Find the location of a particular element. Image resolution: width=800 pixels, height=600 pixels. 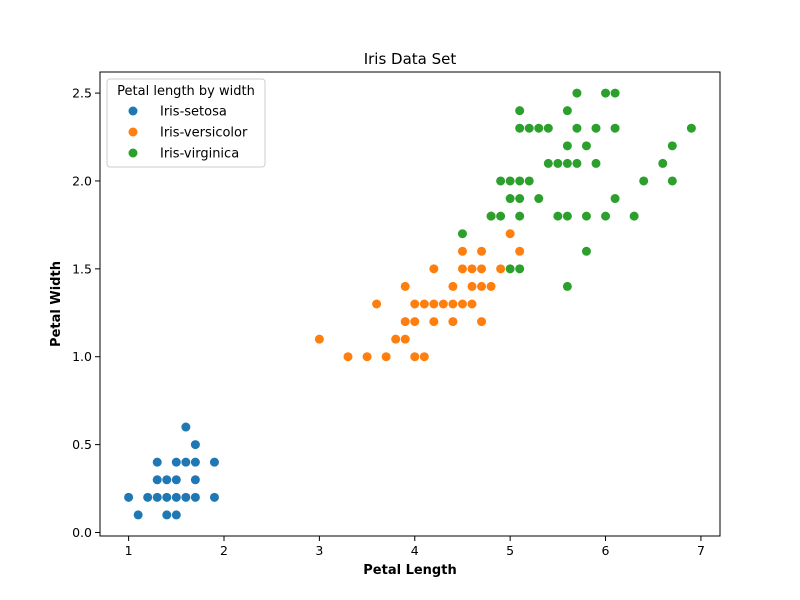

x-tick-label: 1 is located at coordinates (129, 550).